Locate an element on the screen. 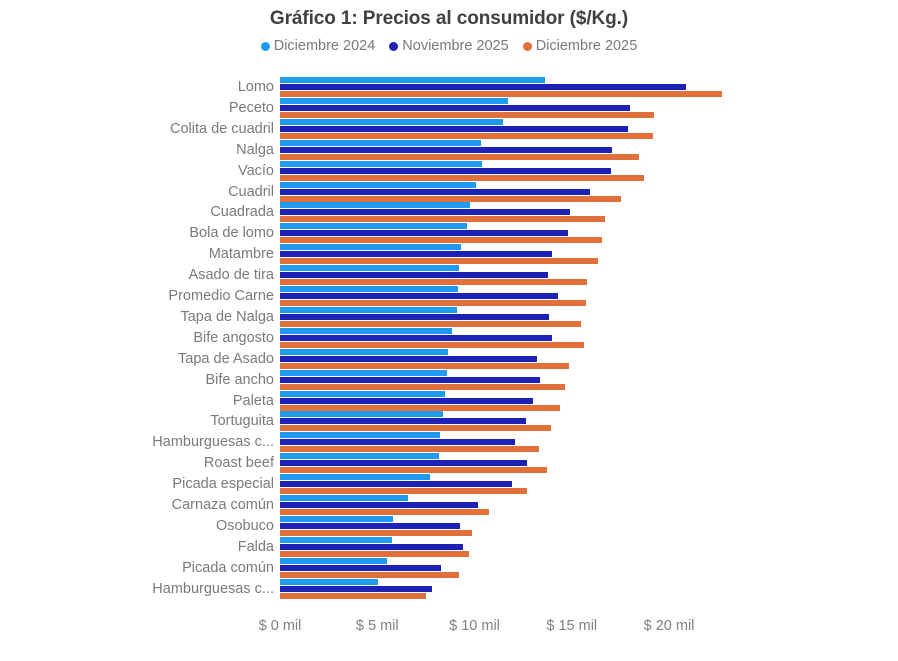  chart-row: Picada especial is located at coordinates (449, 484).